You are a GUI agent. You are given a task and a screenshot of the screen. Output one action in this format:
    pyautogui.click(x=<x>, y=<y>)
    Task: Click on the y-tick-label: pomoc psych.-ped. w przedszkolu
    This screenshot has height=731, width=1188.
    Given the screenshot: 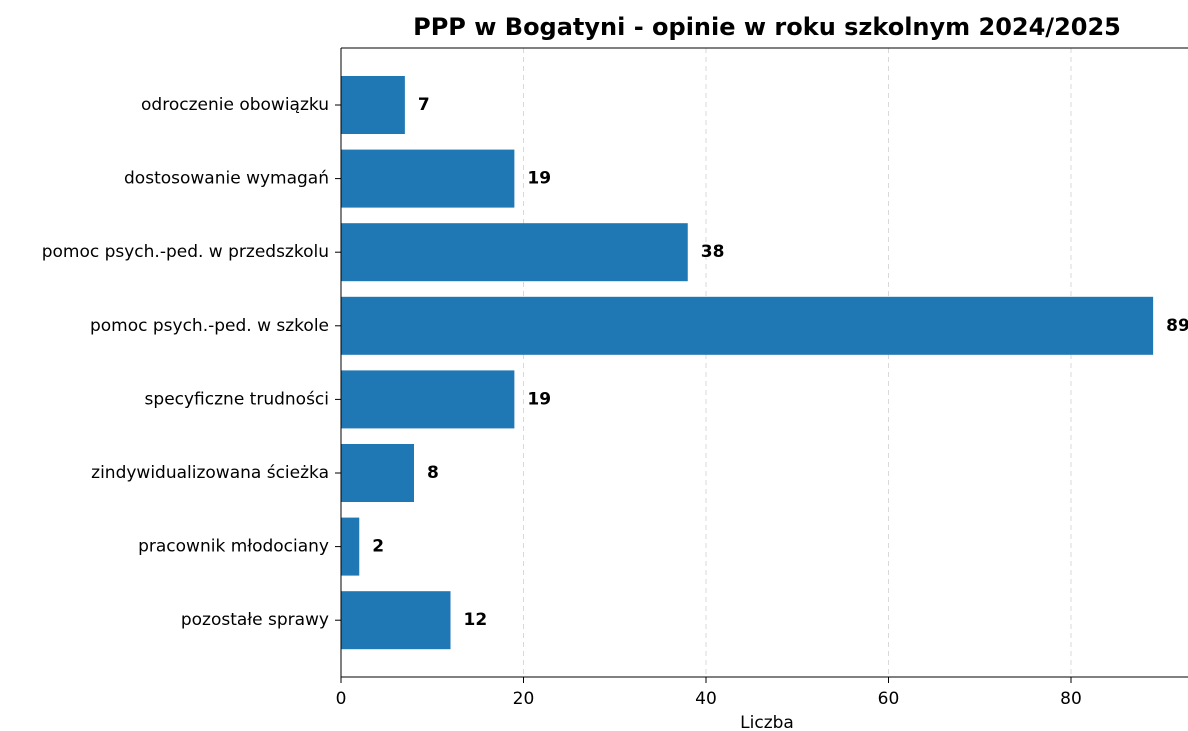 What is the action you would take?
    pyautogui.click(x=185, y=252)
    